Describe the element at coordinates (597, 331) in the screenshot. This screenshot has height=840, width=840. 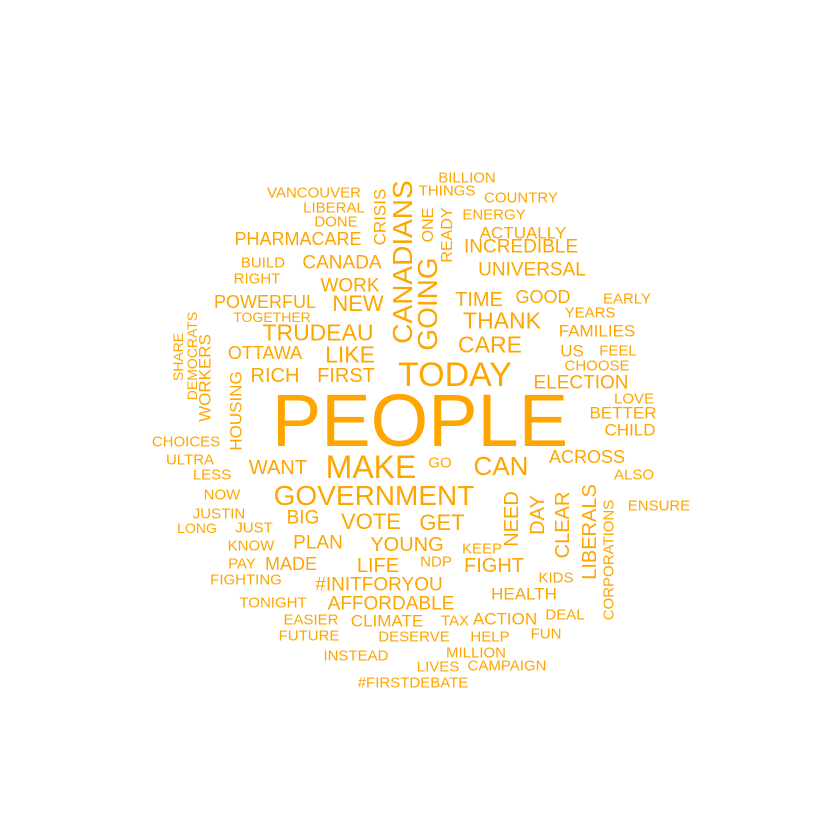
I see `word-families: FAMILIES` at that location.